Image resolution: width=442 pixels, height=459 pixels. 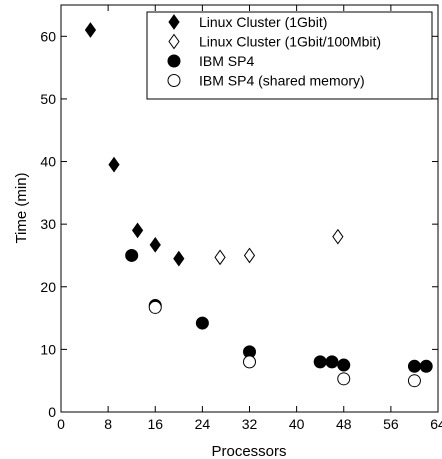 I want to click on x-tick-label: 48, so click(x=344, y=424).